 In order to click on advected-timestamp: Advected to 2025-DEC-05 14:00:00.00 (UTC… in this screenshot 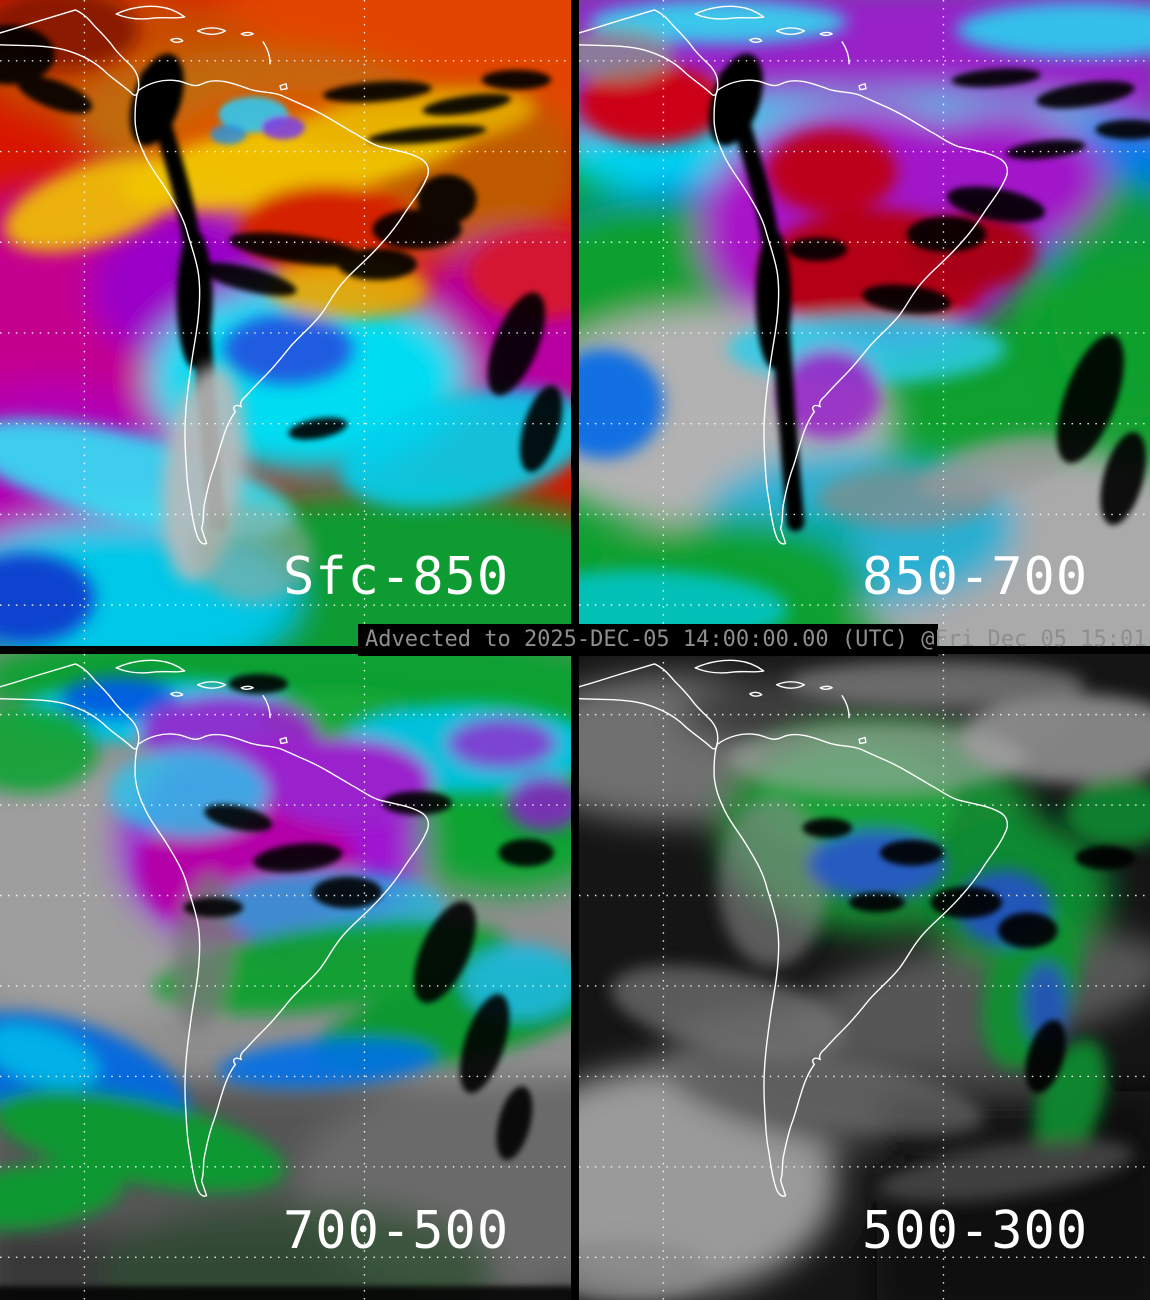, I will do `click(756, 639)`.